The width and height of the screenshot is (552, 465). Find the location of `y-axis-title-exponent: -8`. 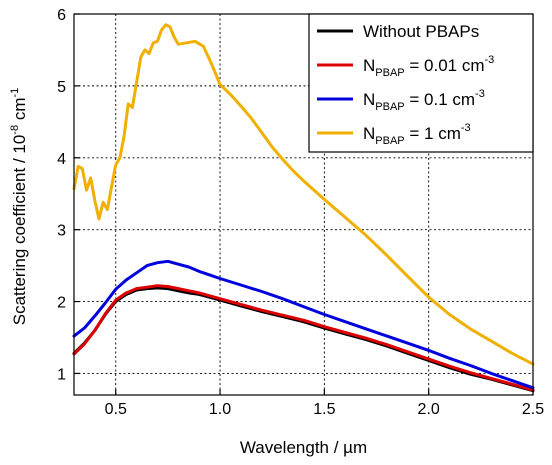

y-axis-title-exponent: -8 is located at coordinates (15, 130).